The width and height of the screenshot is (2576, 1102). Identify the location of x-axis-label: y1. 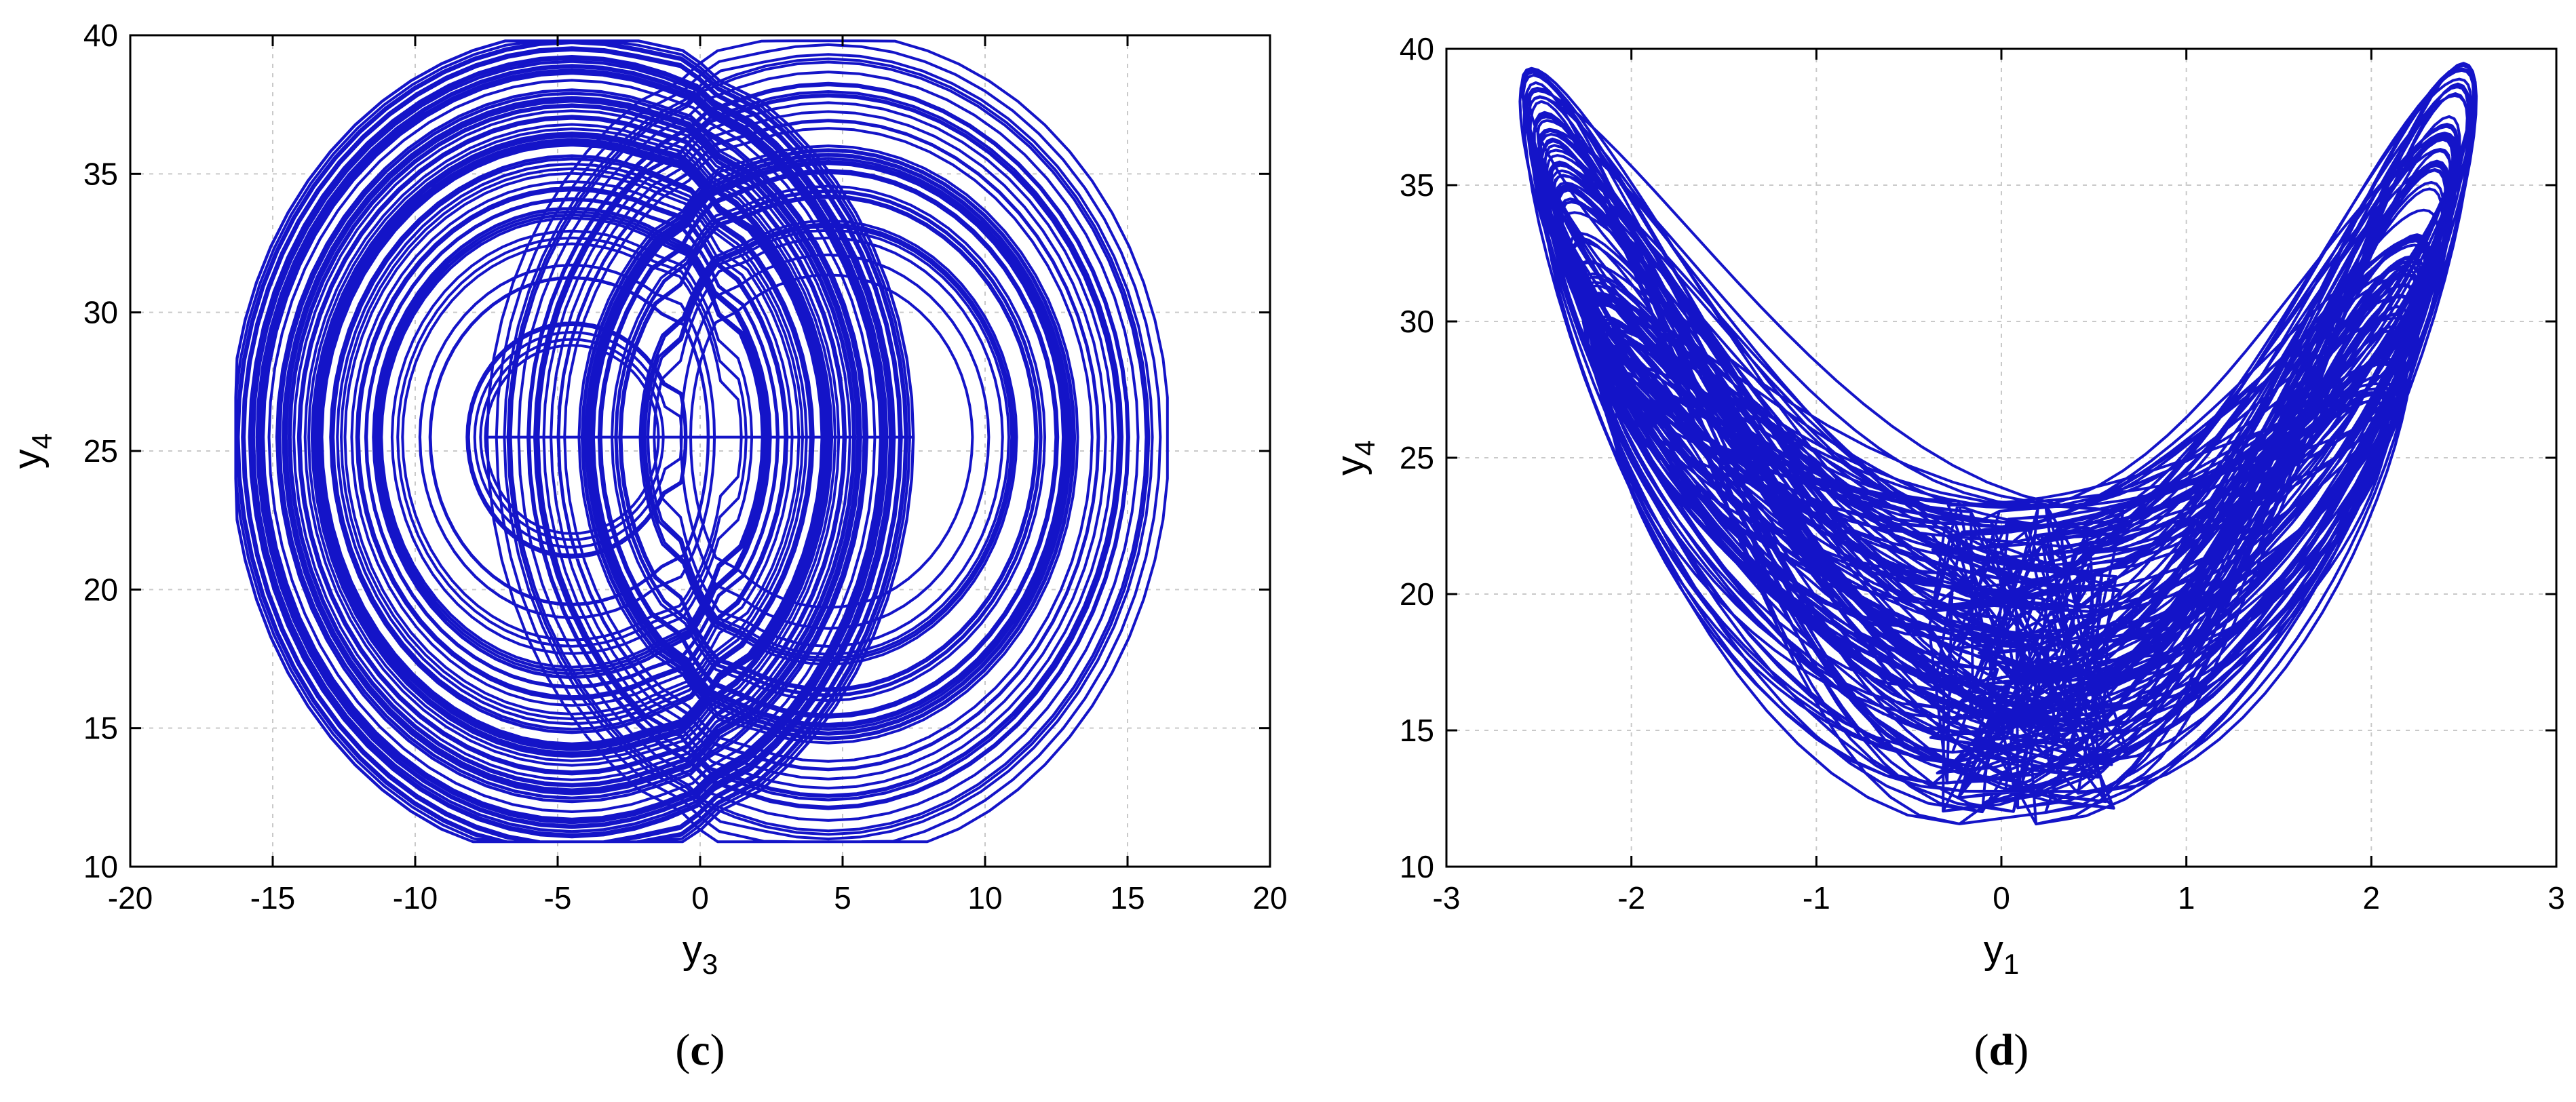
(2002, 954).